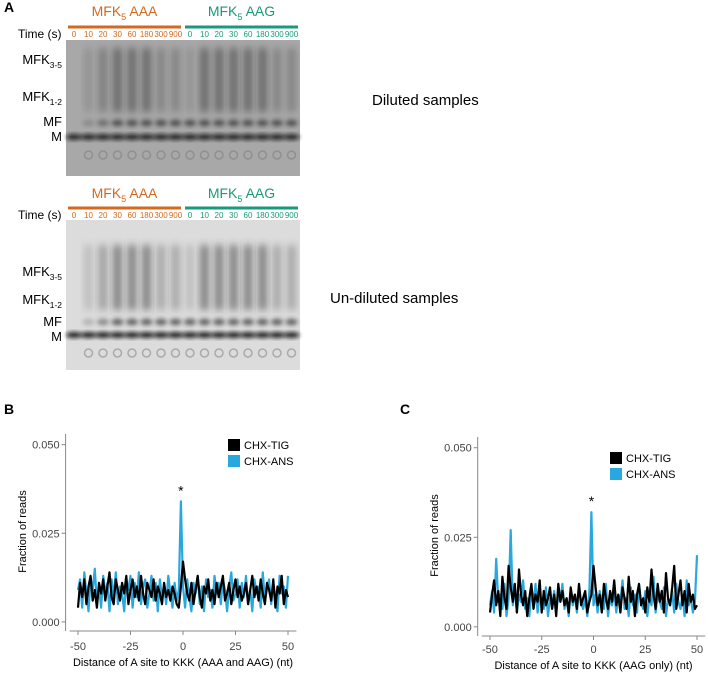  I want to click on y-tick-label: 0.050, so click(458, 449).